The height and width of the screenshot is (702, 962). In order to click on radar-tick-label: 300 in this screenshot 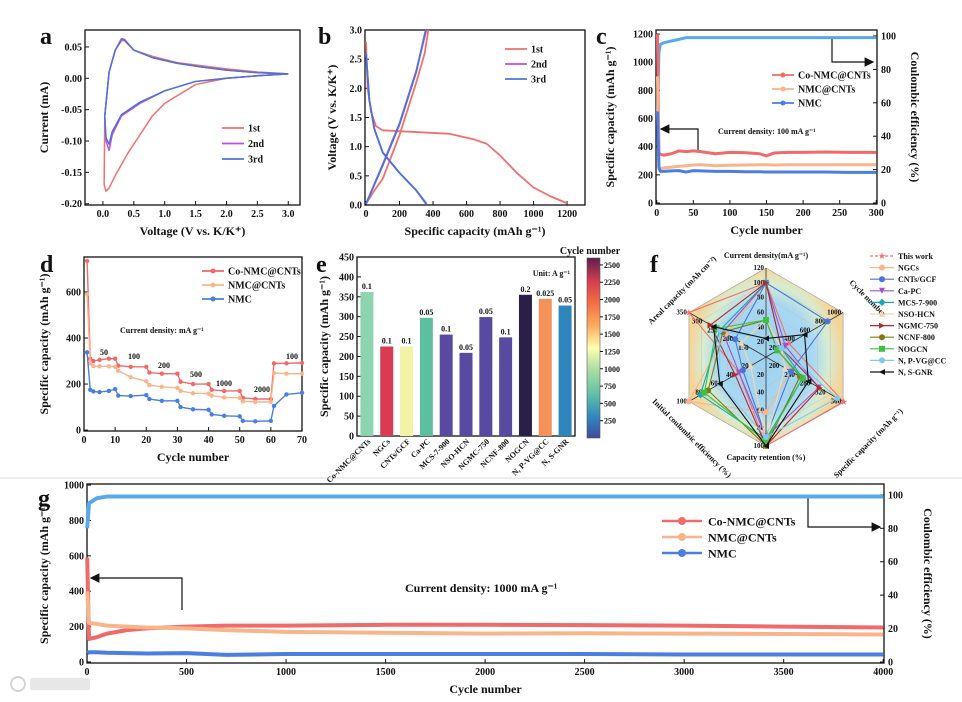, I will do `click(697, 321)`.